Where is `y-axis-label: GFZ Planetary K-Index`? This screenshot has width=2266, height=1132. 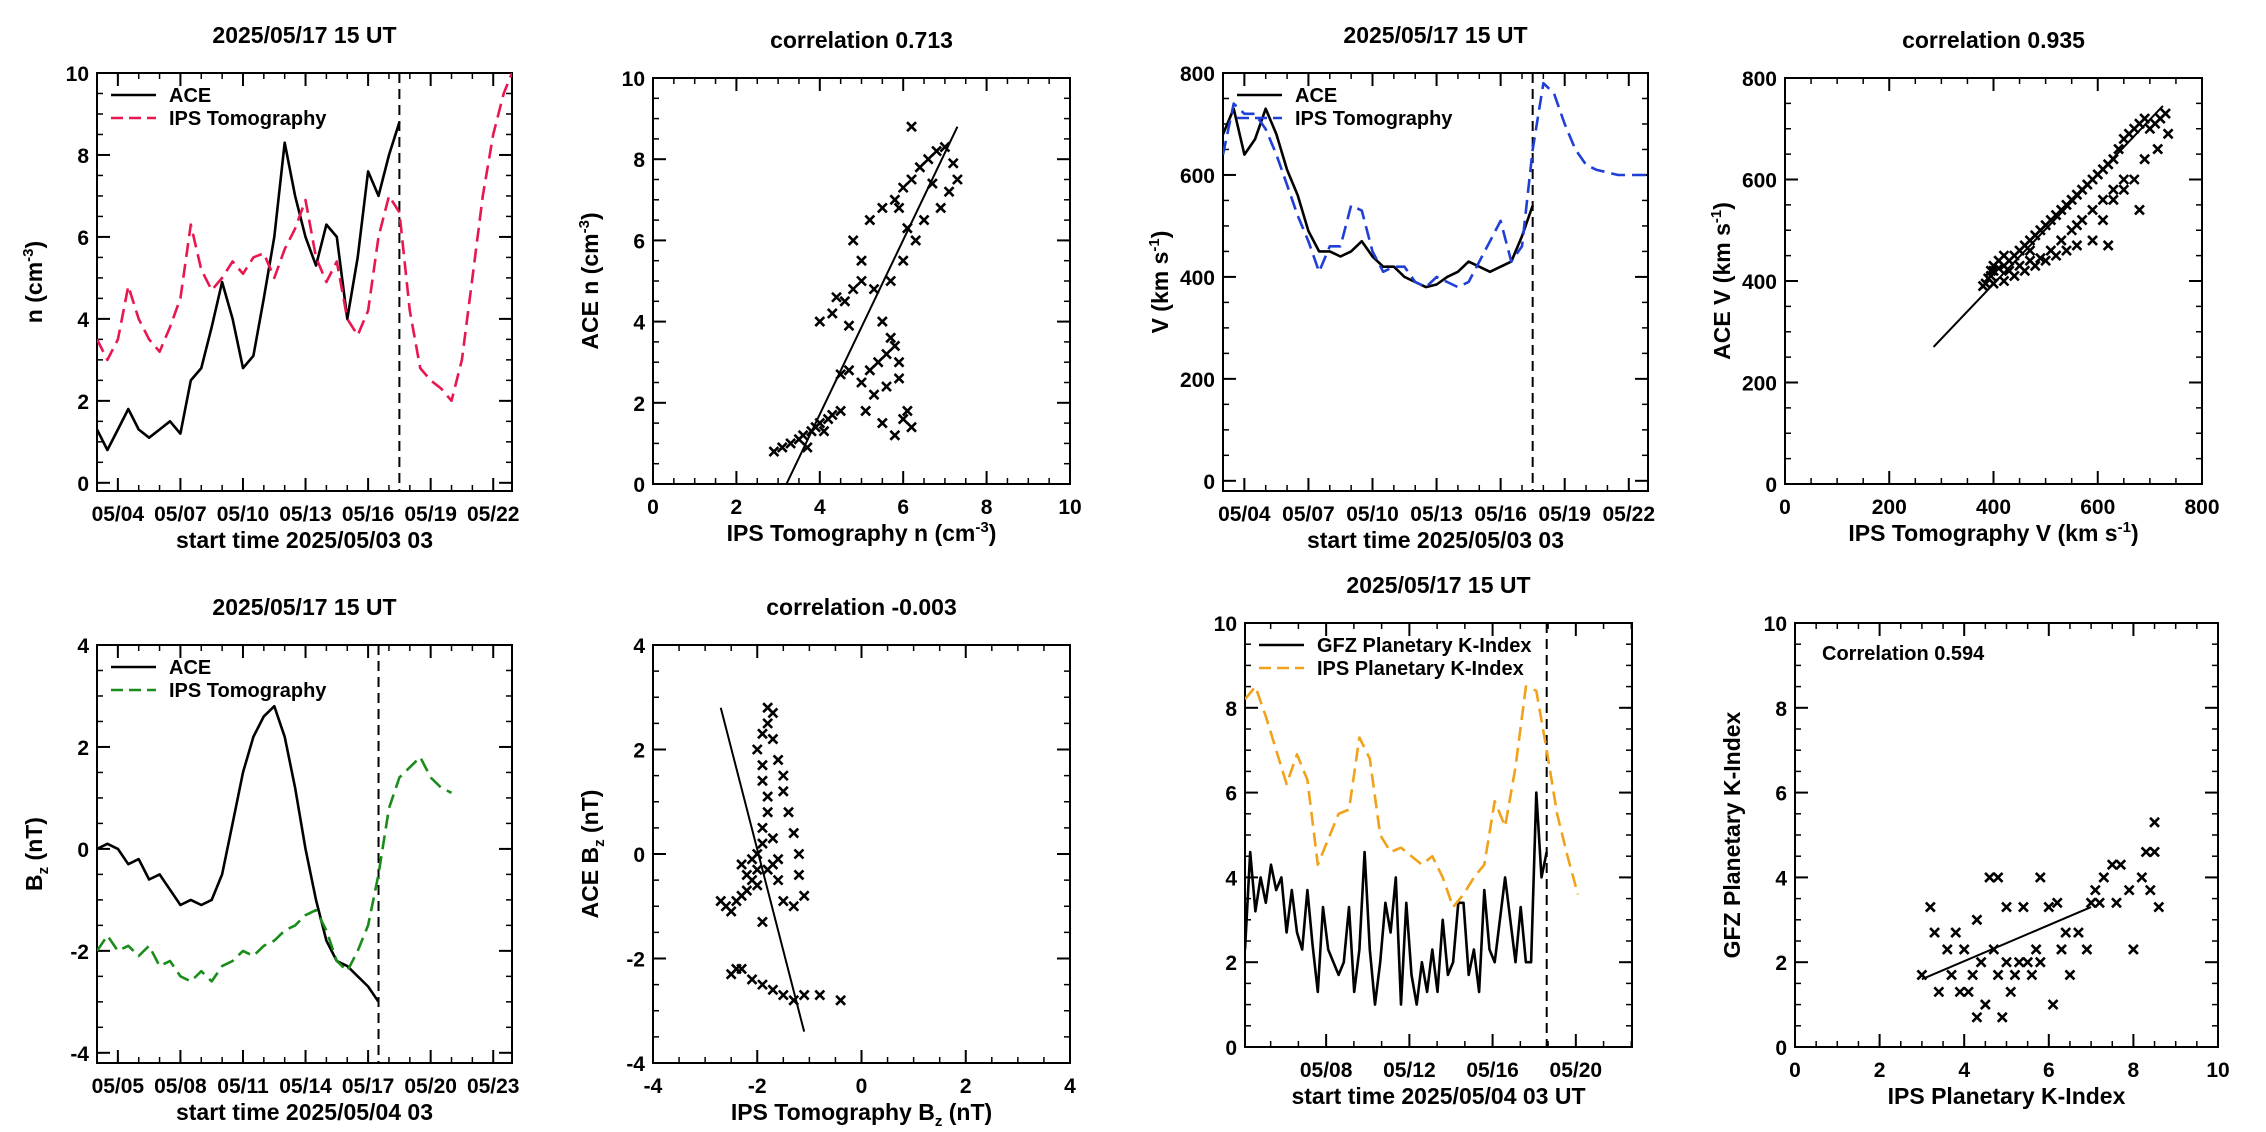
y-axis-label: GFZ Planetary K-Index is located at coordinates (1732, 834).